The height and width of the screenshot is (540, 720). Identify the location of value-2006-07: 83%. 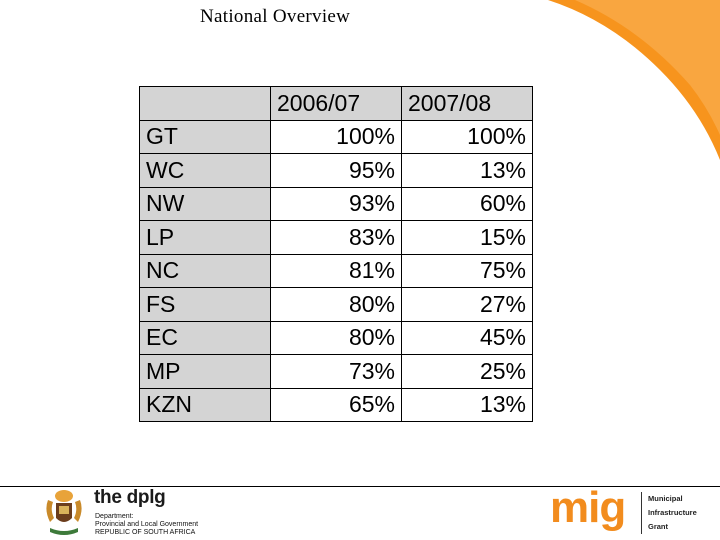
(336, 237).